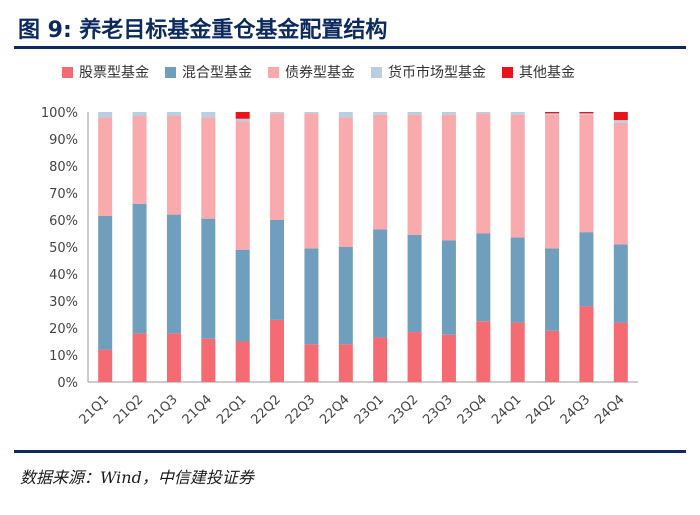 The width and height of the screenshot is (700, 515). What do you see at coordinates (63, 275) in the screenshot?
I see `y-tick-label: 40%` at bounding box center [63, 275].